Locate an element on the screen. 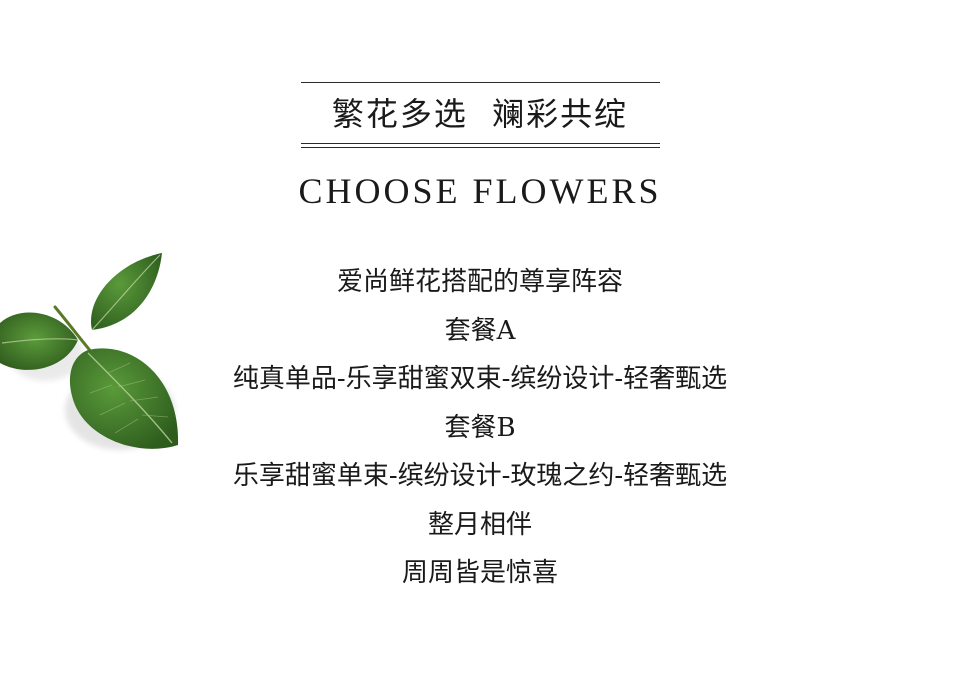 This screenshot has width=960, height=695. package-b-title: 套餐B is located at coordinates (480, 427).